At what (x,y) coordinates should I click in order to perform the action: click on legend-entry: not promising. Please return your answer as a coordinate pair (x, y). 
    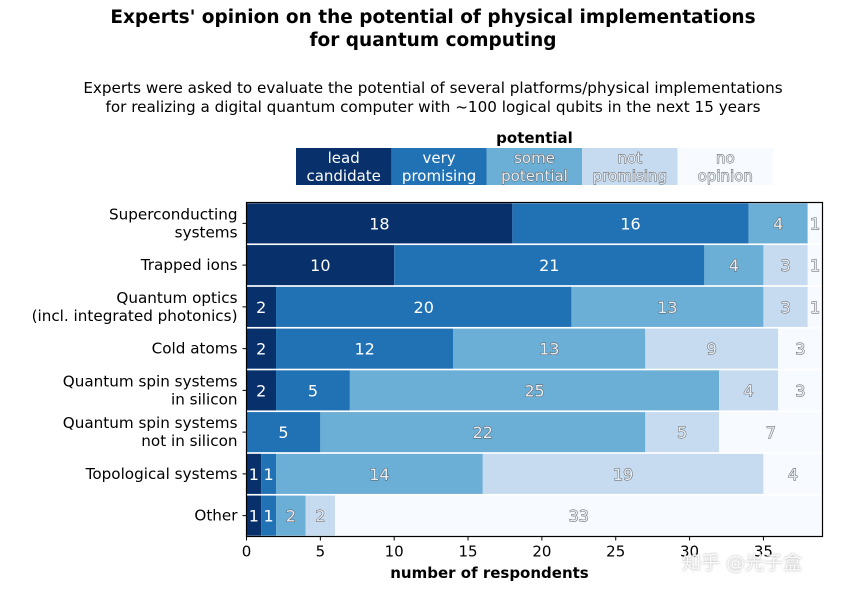
    Looking at the image, I should click on (630, 167).